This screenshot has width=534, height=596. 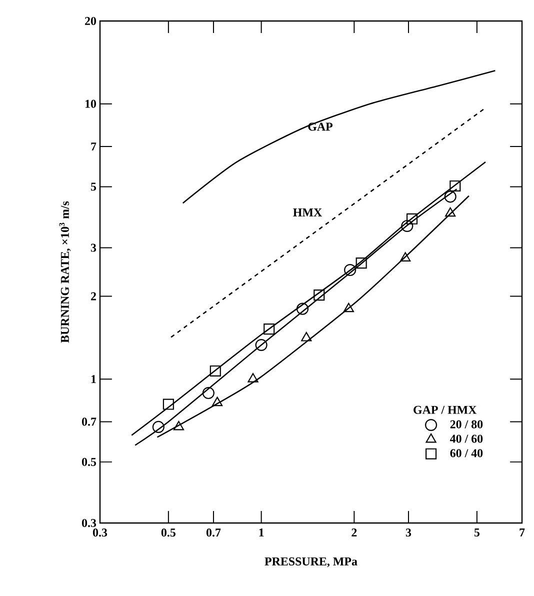 What do you see at coordinates (261, 532) in the screenshot?
I see `x-tick-label: 1` at bounding box center [261, 532].